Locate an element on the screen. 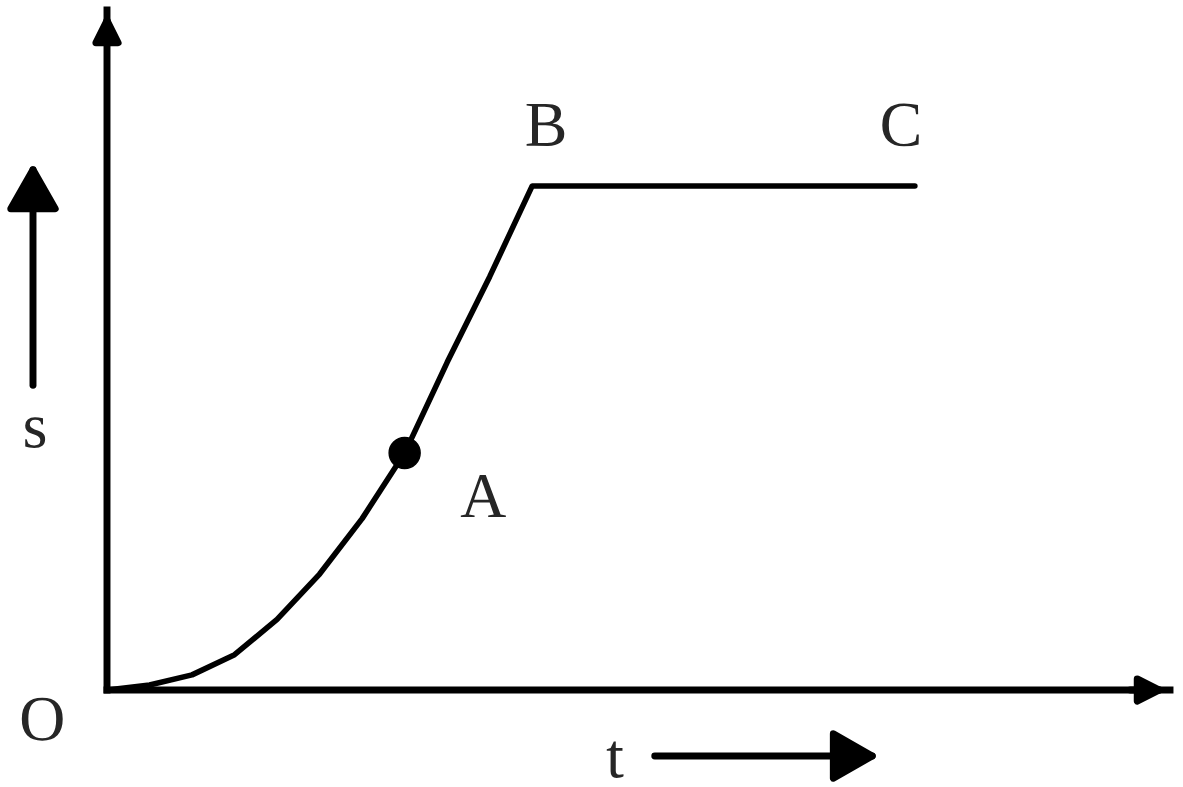 The image size is (1183, 787). x-axis-title: t is located at coordinates (615, 759).